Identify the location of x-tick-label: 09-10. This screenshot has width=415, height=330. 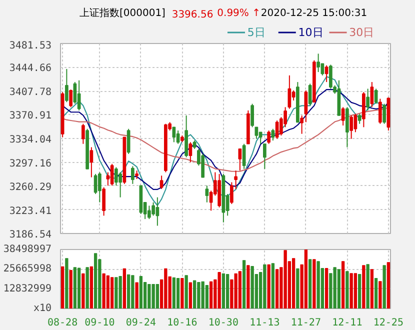
(99, 323).